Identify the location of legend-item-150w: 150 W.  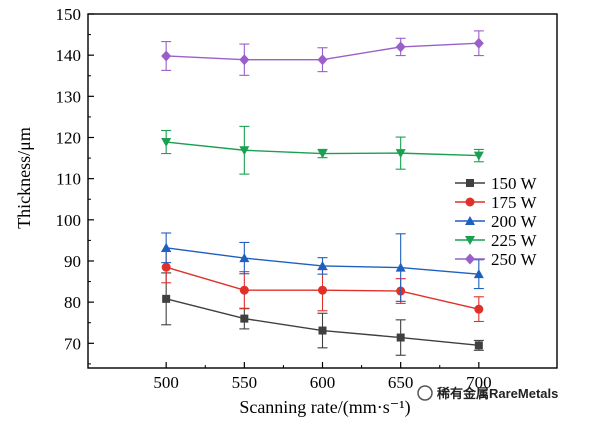
(496, 183).